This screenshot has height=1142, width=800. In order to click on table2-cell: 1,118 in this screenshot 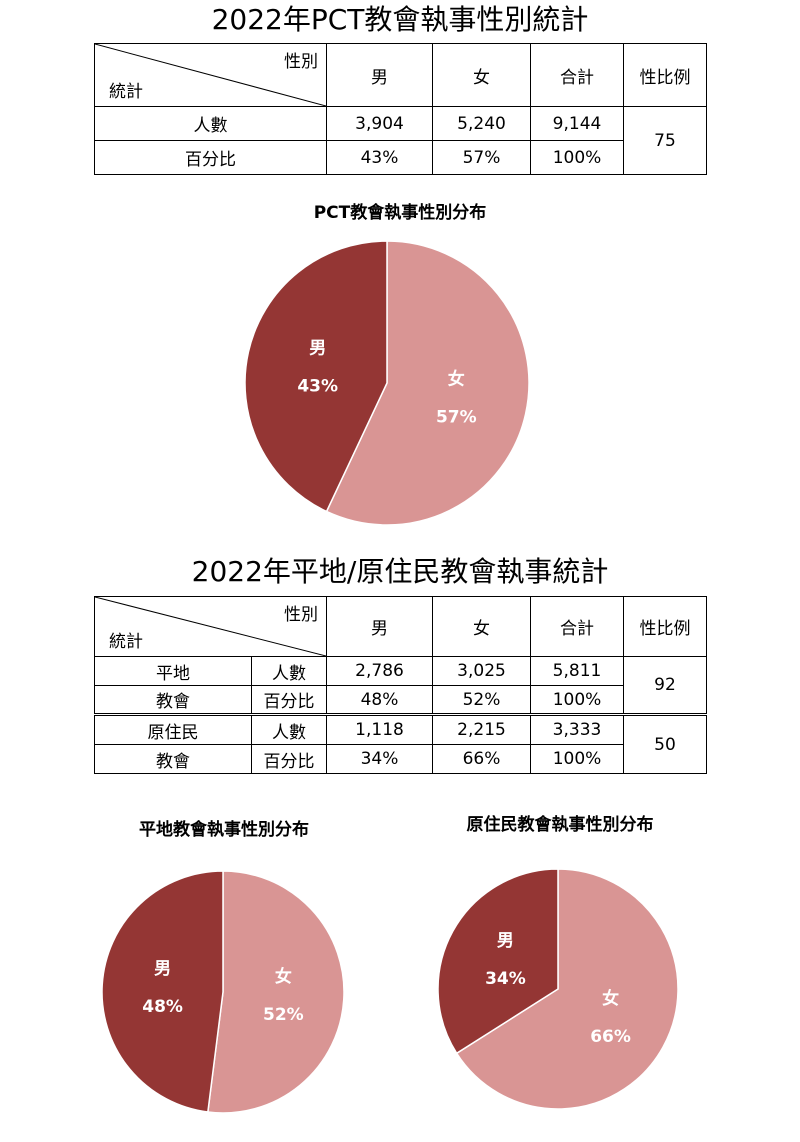, I will do `click(379, 729)`.